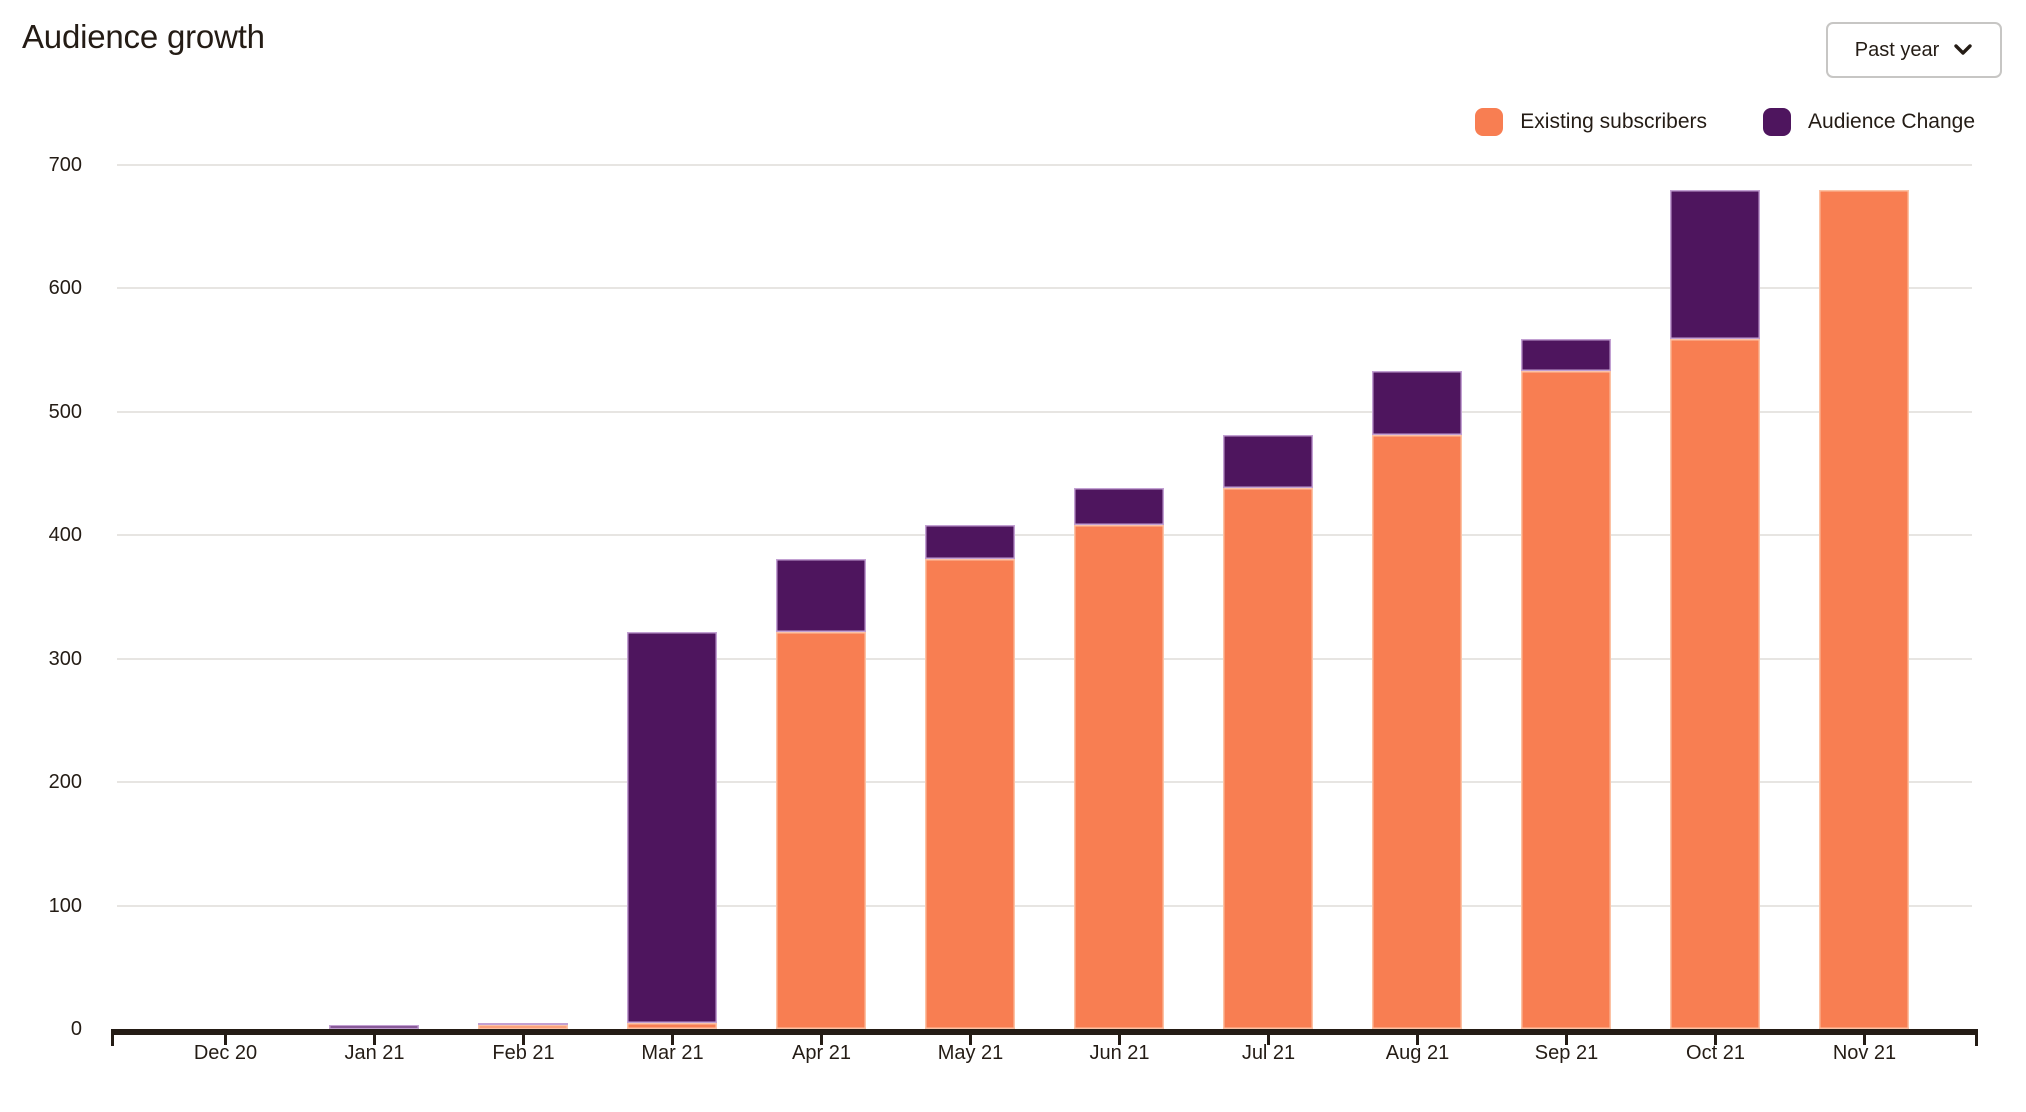 This screenshot has height=1112, width=2026. Describe the element at coordinates (225, 1053) in the screenshot. I see `x-axis-label-dec-20: Dec 20` at that location.